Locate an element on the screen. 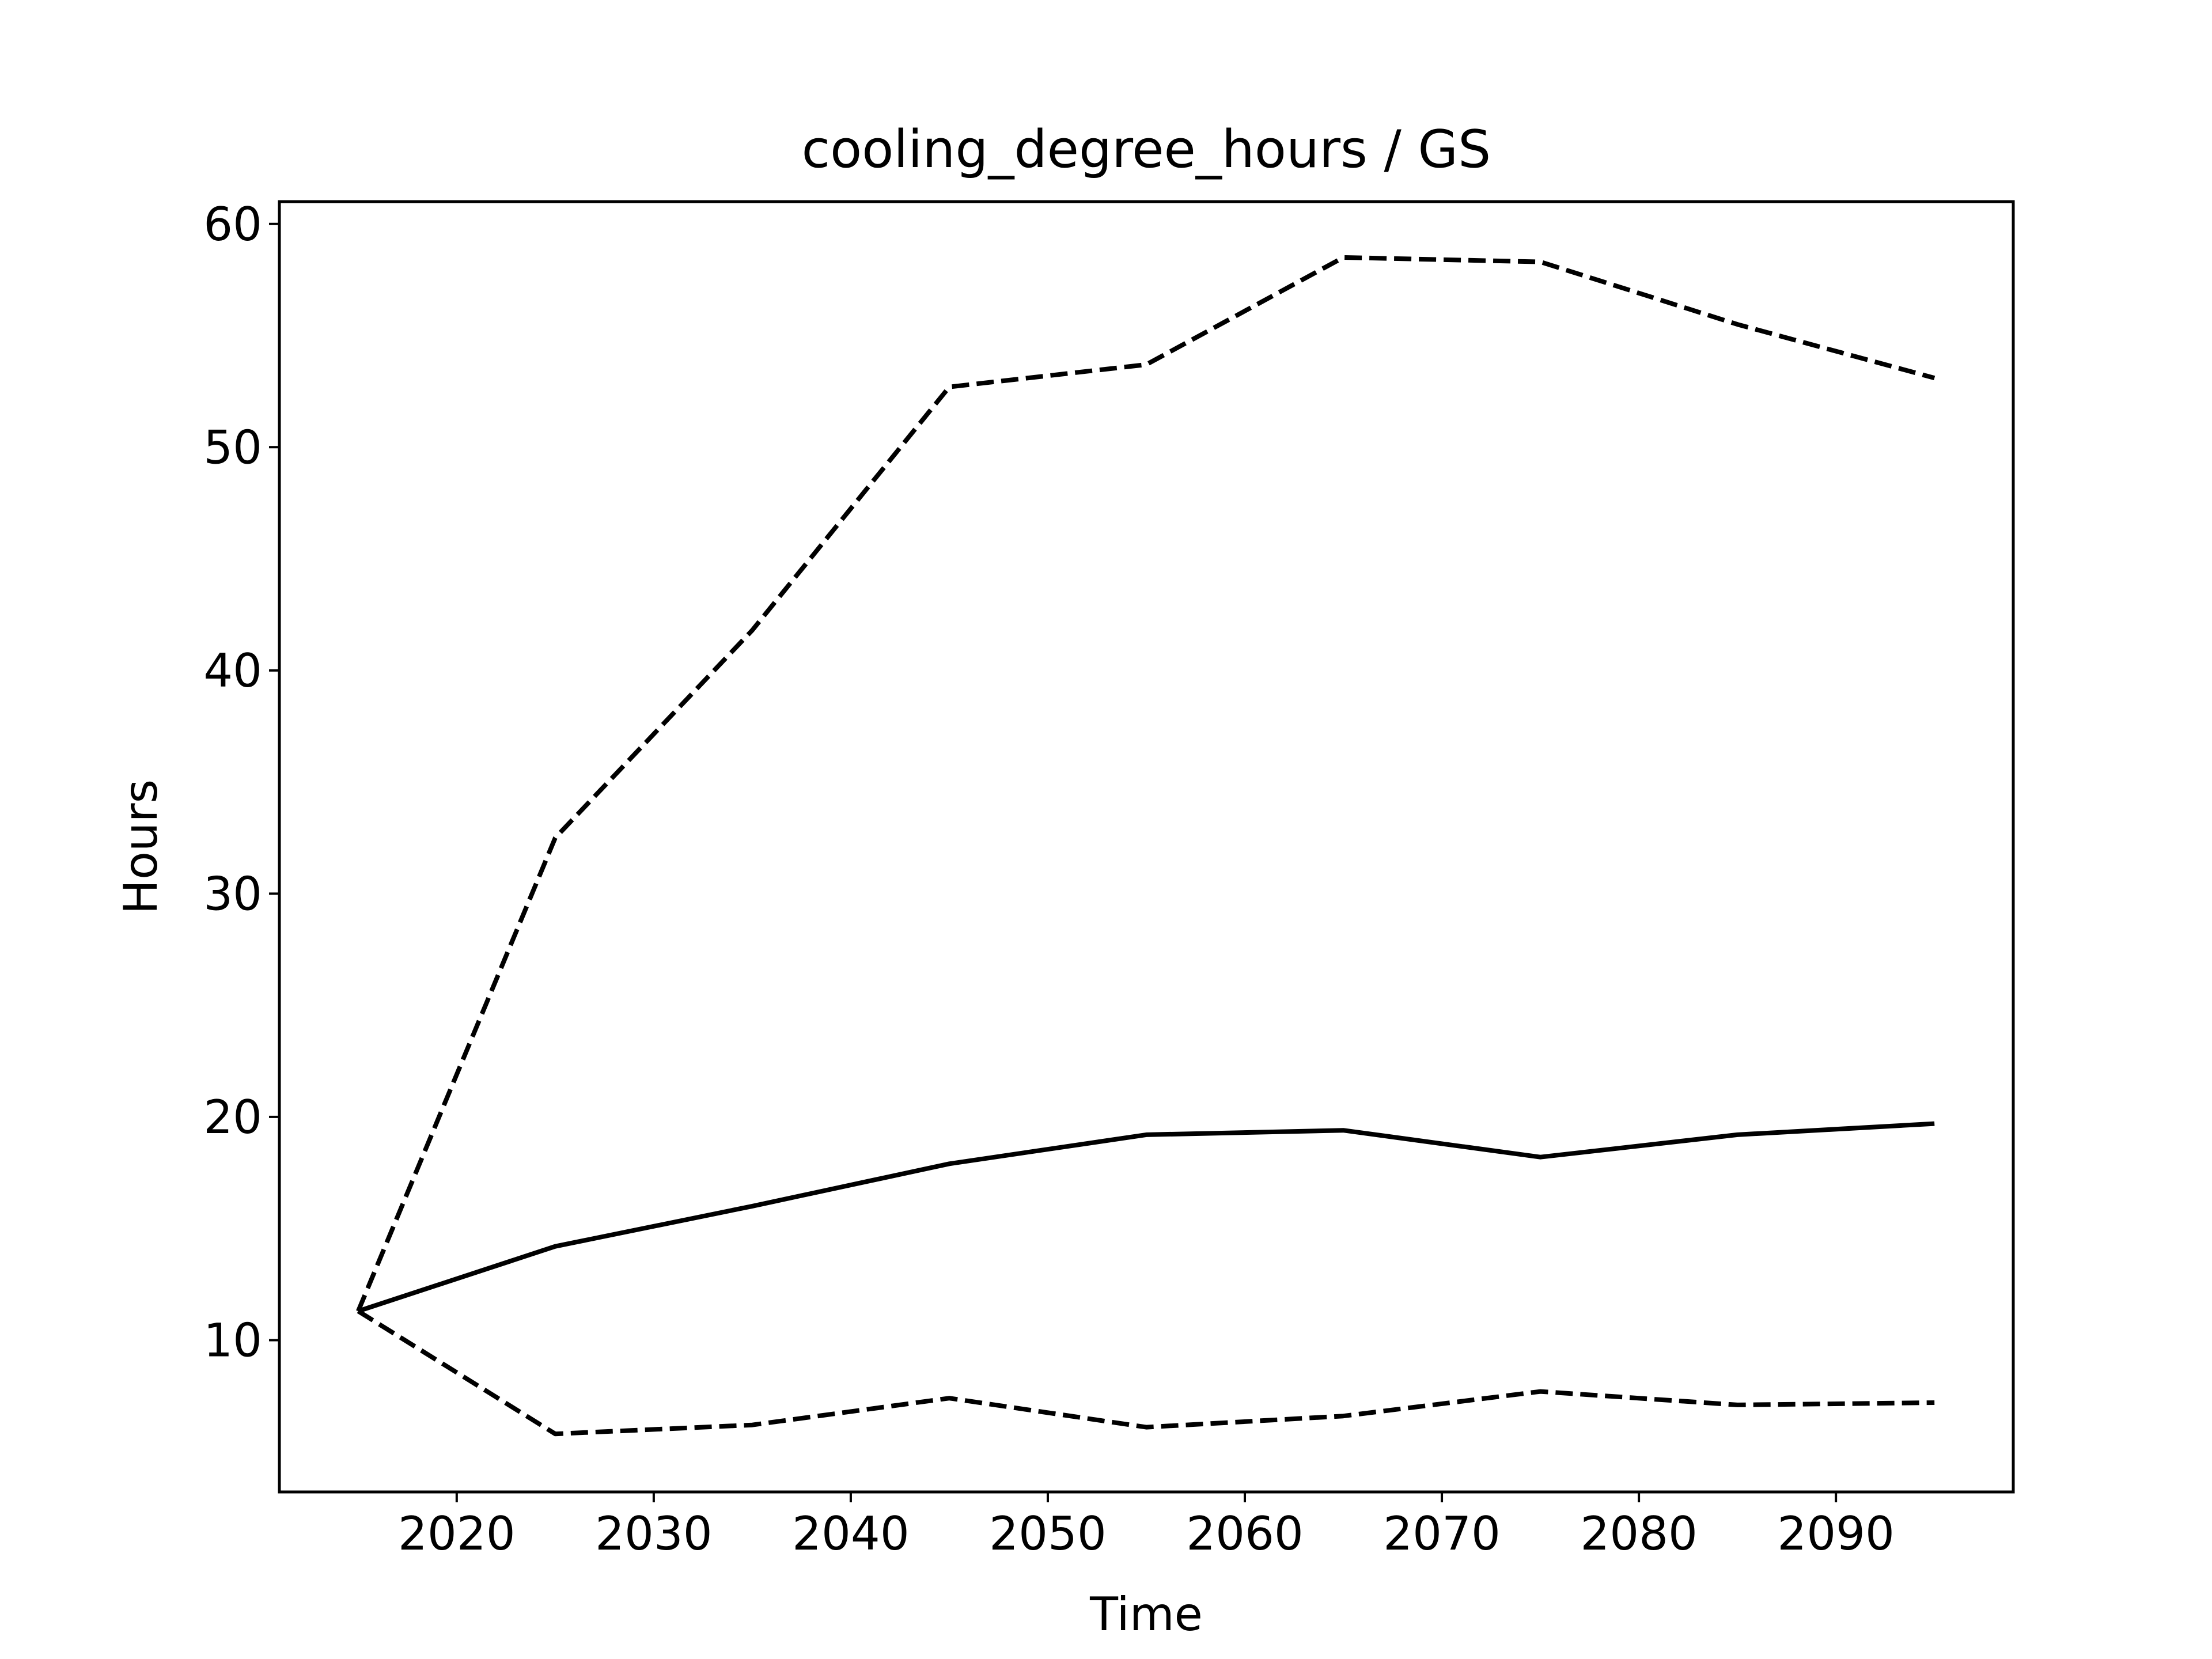 The width and height of the screenshot is (2212, 1659). x-tick-label-2020: 2020 is located at coordinates (457, 1533).